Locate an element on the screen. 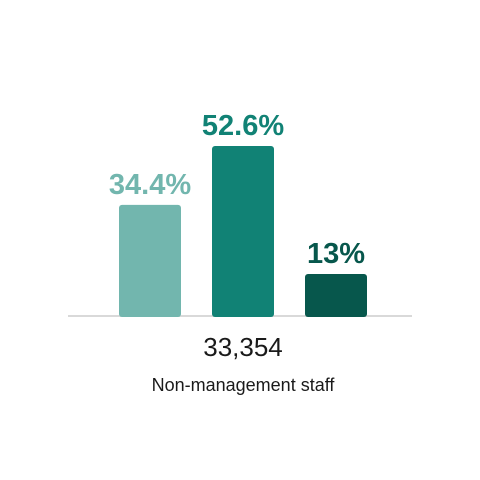 Image resolution: width=480 pixels, height=480 pixels. total-count-label: 33,354 is located at coordinates (243, 347).